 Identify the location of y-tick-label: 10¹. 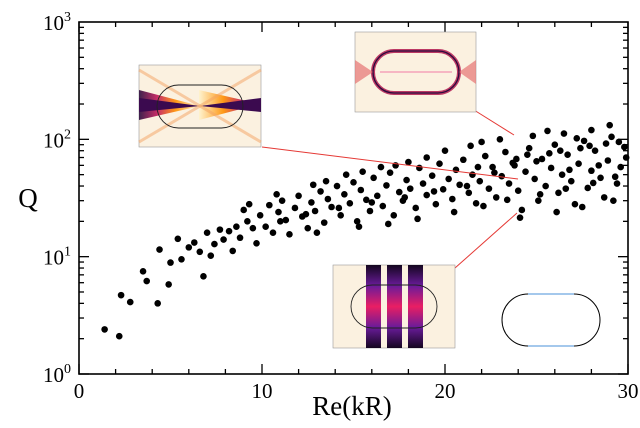
(57, 257).